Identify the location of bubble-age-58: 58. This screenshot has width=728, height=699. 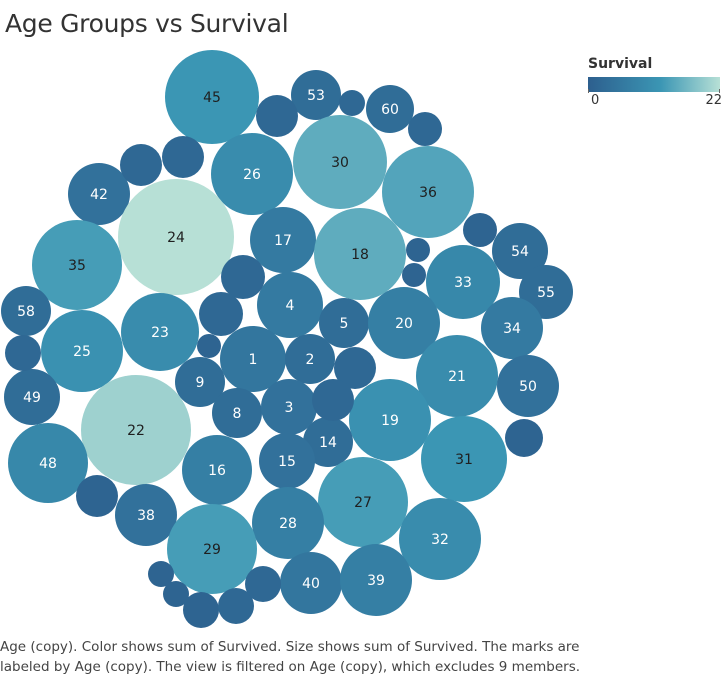
(26, 311).